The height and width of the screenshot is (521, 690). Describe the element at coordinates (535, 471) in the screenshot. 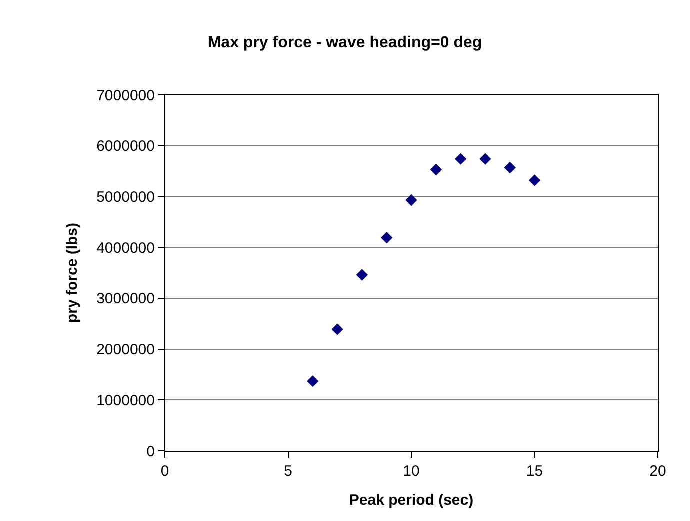

I see `x-tick-label: 15` at that location.